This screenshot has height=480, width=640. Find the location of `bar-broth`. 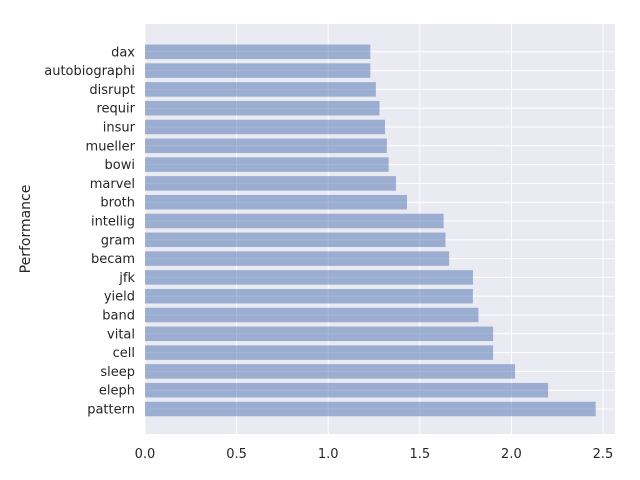

bar-broth is located at coordinates (276, 202).